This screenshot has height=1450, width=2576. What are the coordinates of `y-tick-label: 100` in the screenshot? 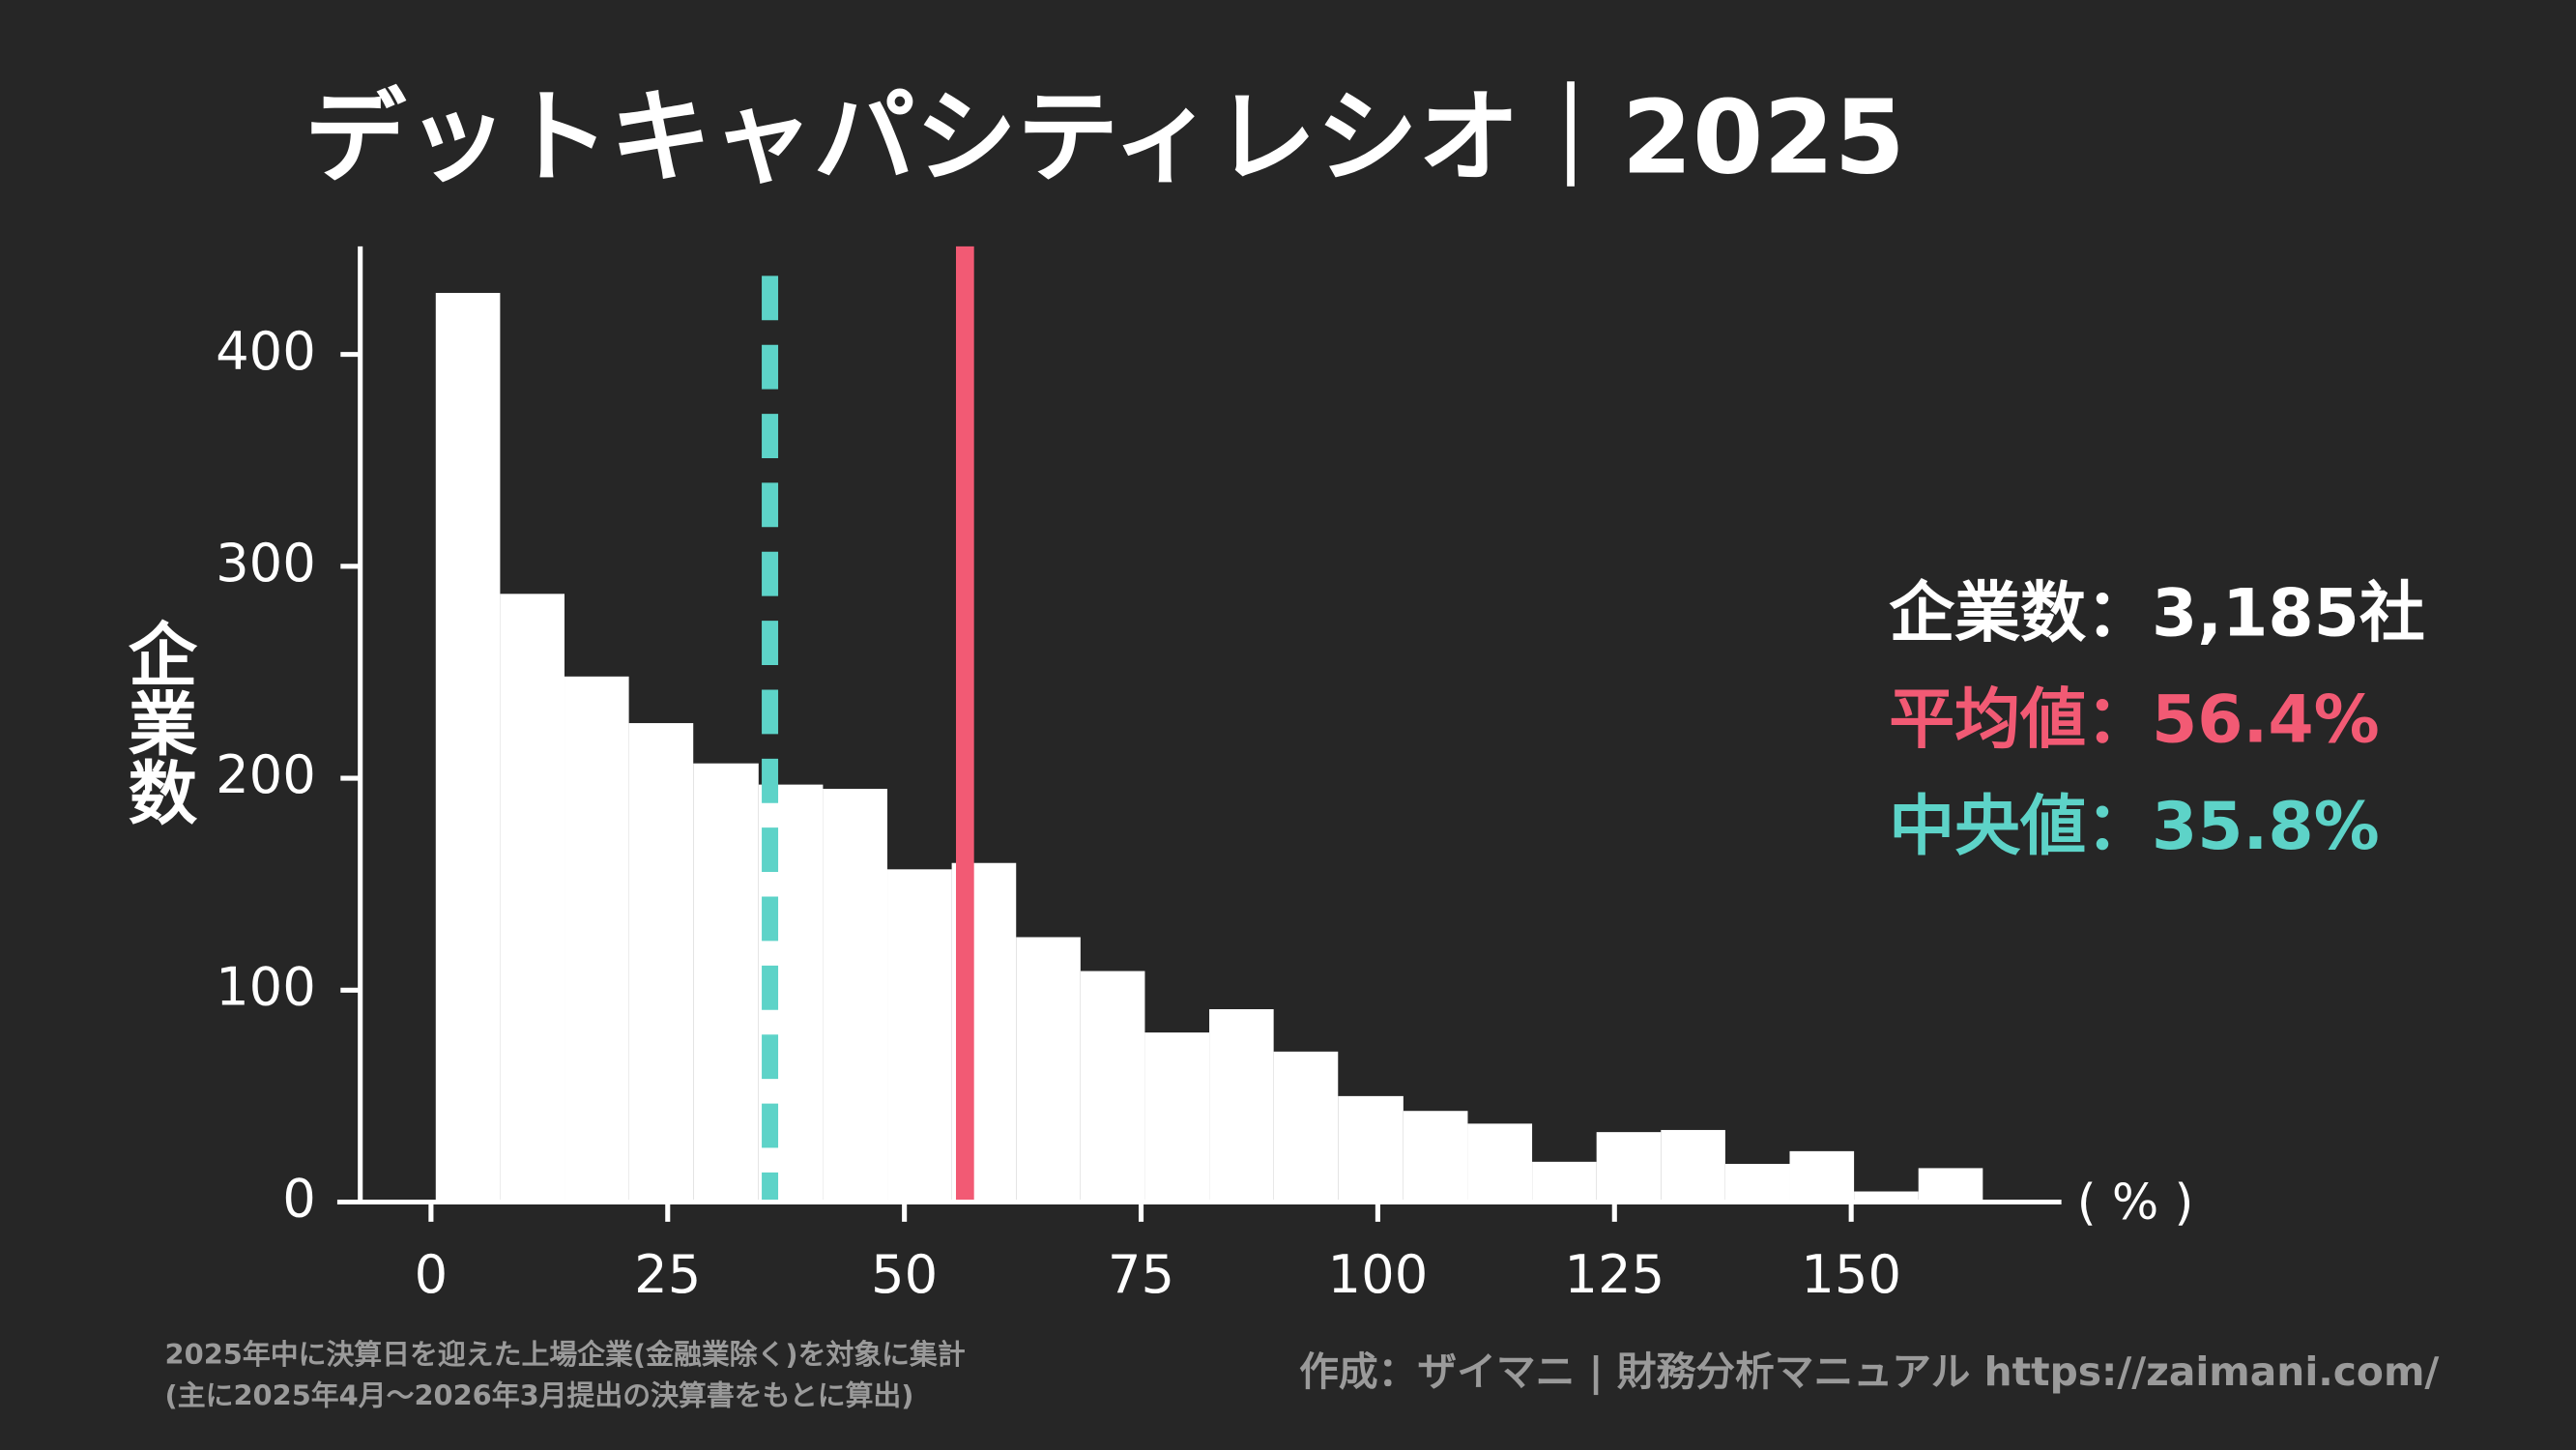 It's located at (266, 987).